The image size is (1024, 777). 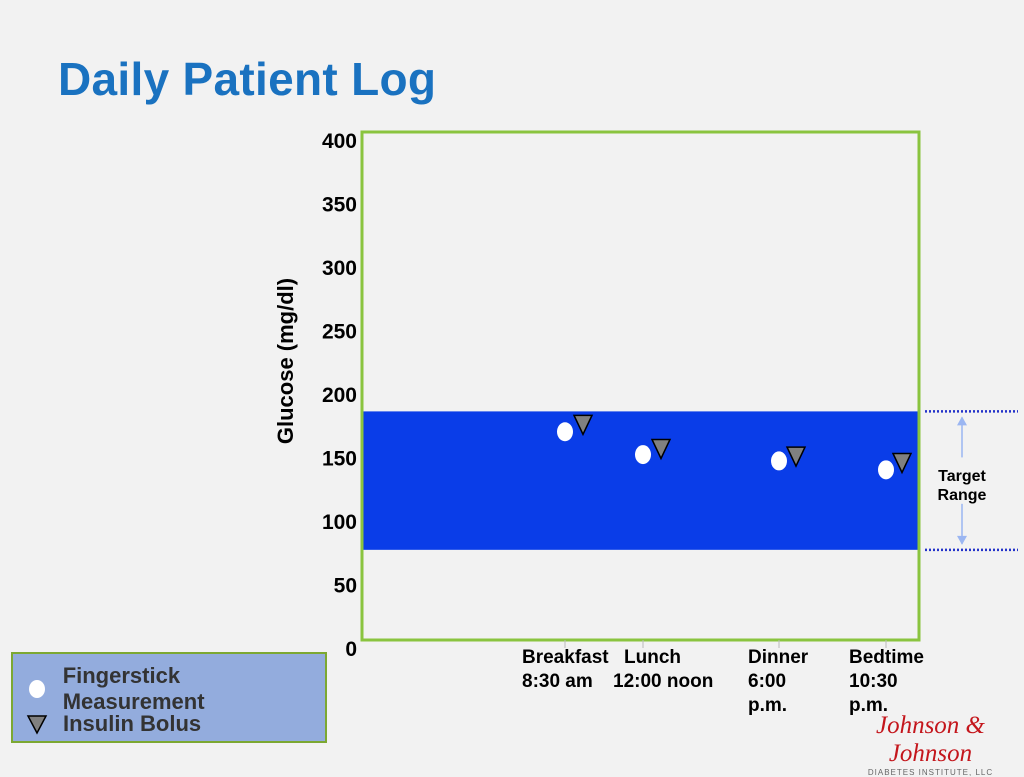 I want to click on logo-wordmark: Johnson & Johnson, so click(x=930, y=739).